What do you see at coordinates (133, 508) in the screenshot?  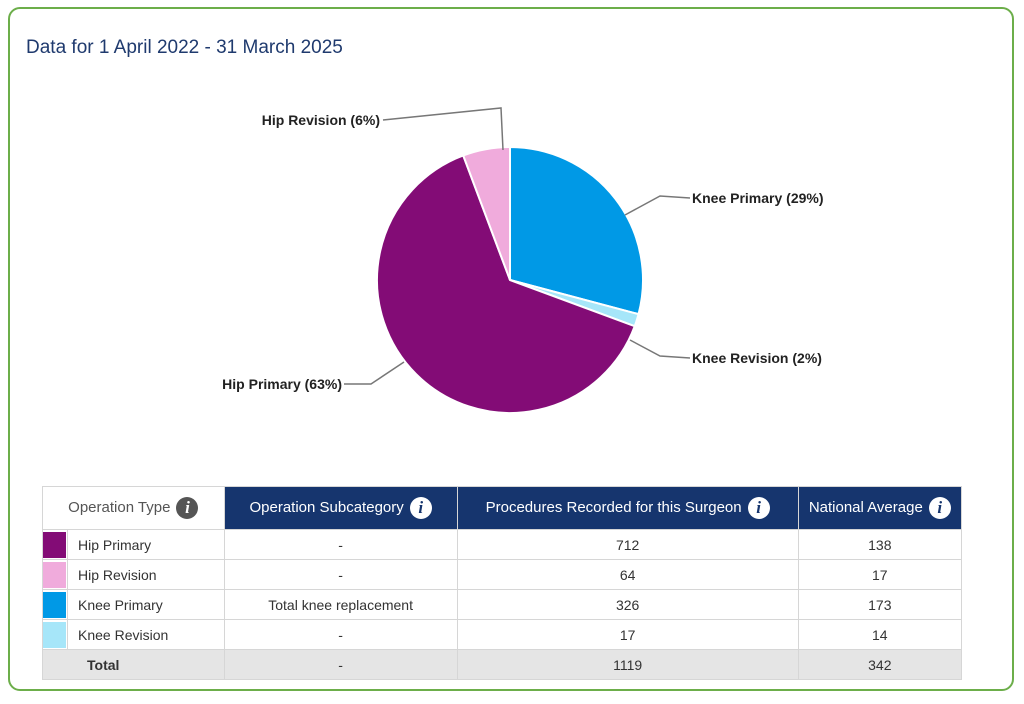 I see `header-operation-type: Operation Type i` at bounding box center [133, 508].